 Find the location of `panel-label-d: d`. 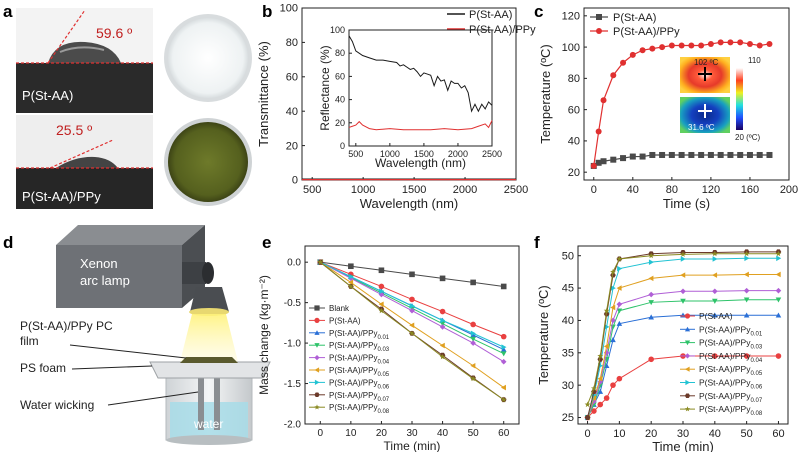

panel-label-d: d is located at coordinates (8, 242).